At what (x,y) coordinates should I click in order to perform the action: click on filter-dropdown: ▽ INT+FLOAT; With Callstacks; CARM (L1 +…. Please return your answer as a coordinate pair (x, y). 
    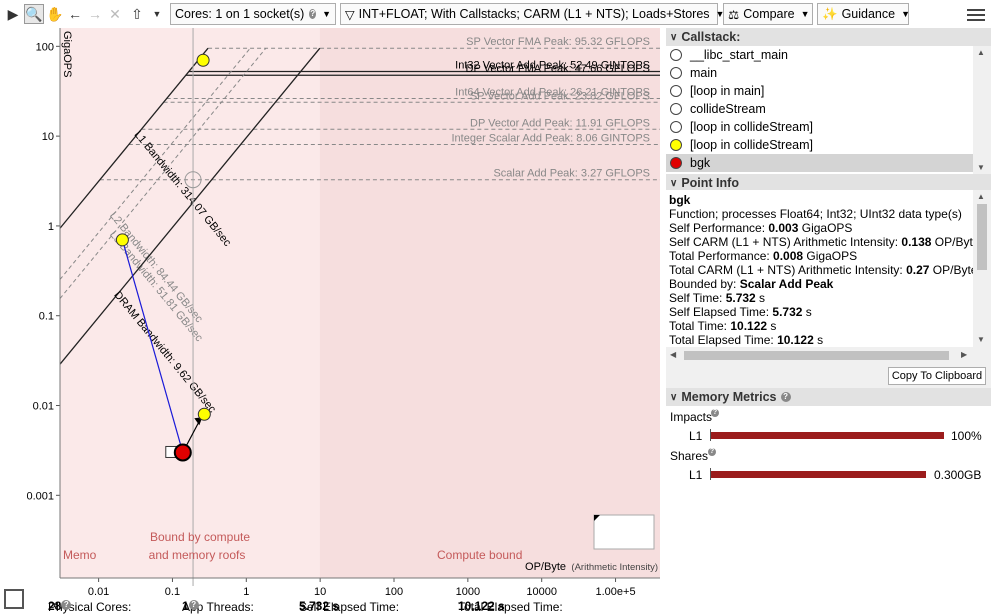
    Looking at the image, I should click on (532, 14).